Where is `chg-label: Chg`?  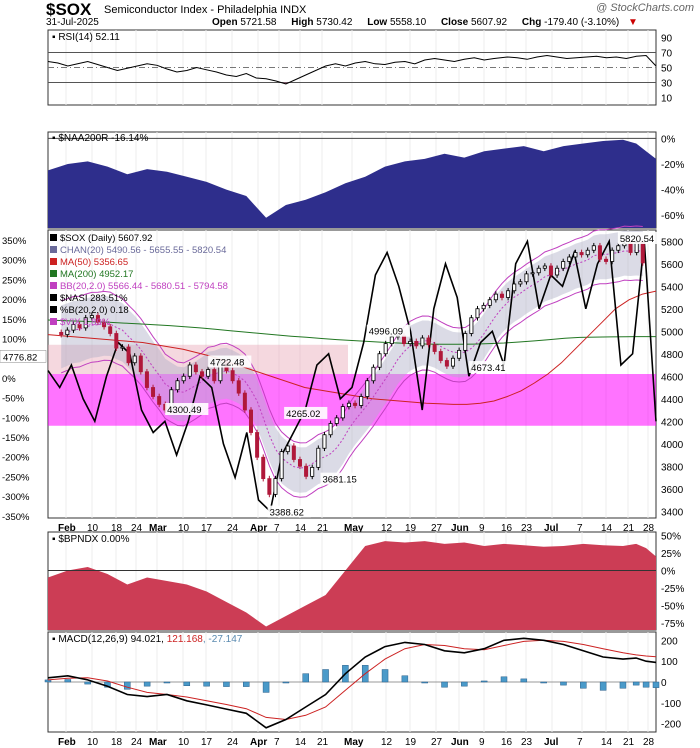 chg-label: Chg is located at coordinates (531, 22).